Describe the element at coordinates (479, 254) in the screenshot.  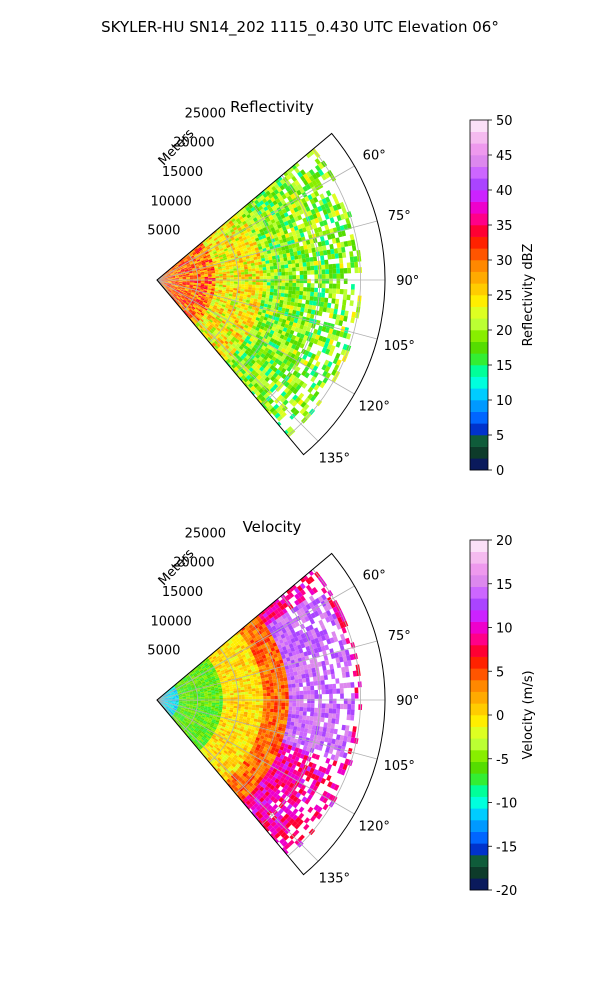
I see `colorbar-swatch` at that location.